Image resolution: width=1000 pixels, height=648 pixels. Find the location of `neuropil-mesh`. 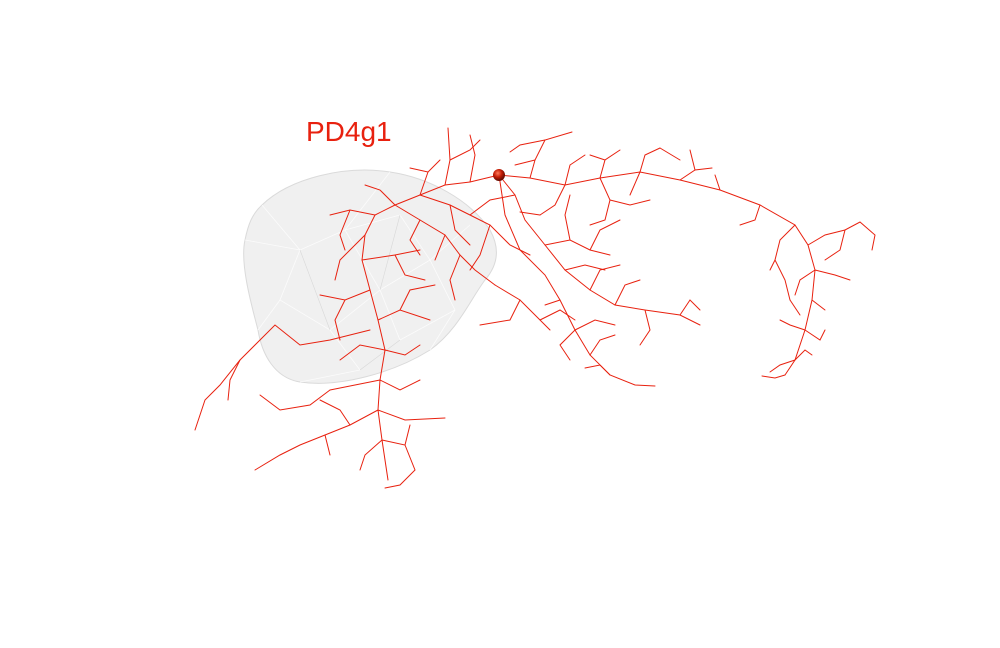

neuropil-mesh is located at coordinates (370, 276).